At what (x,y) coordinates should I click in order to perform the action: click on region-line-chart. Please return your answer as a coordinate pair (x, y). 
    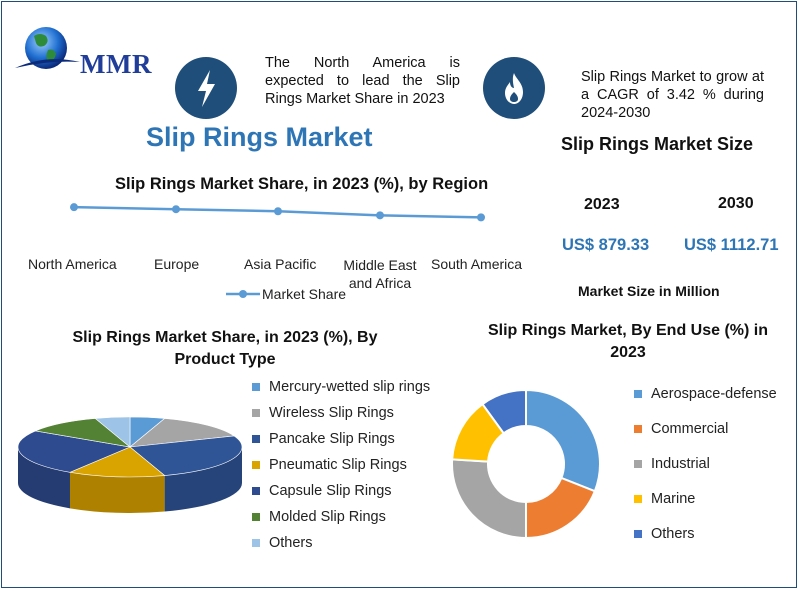
    Looking at the image, I should click on (277, 212).